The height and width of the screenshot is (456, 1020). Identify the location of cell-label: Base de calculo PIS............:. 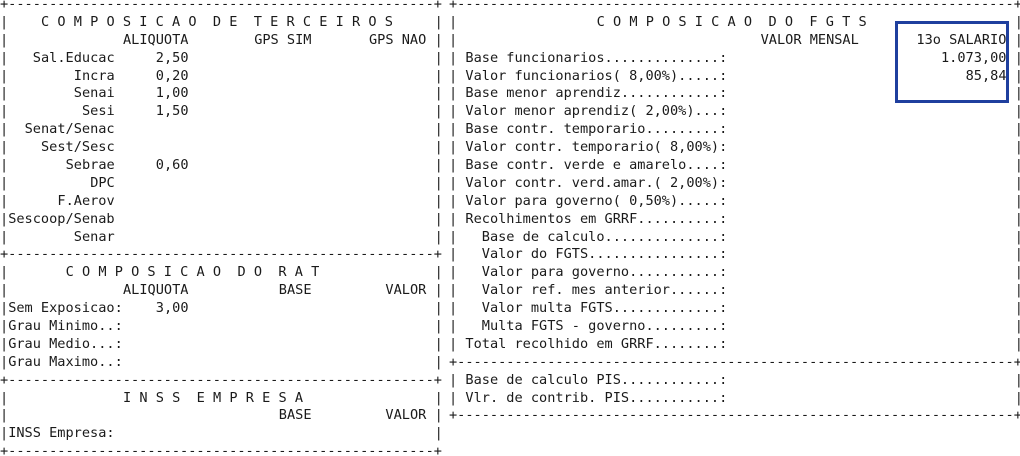
(596, 379).